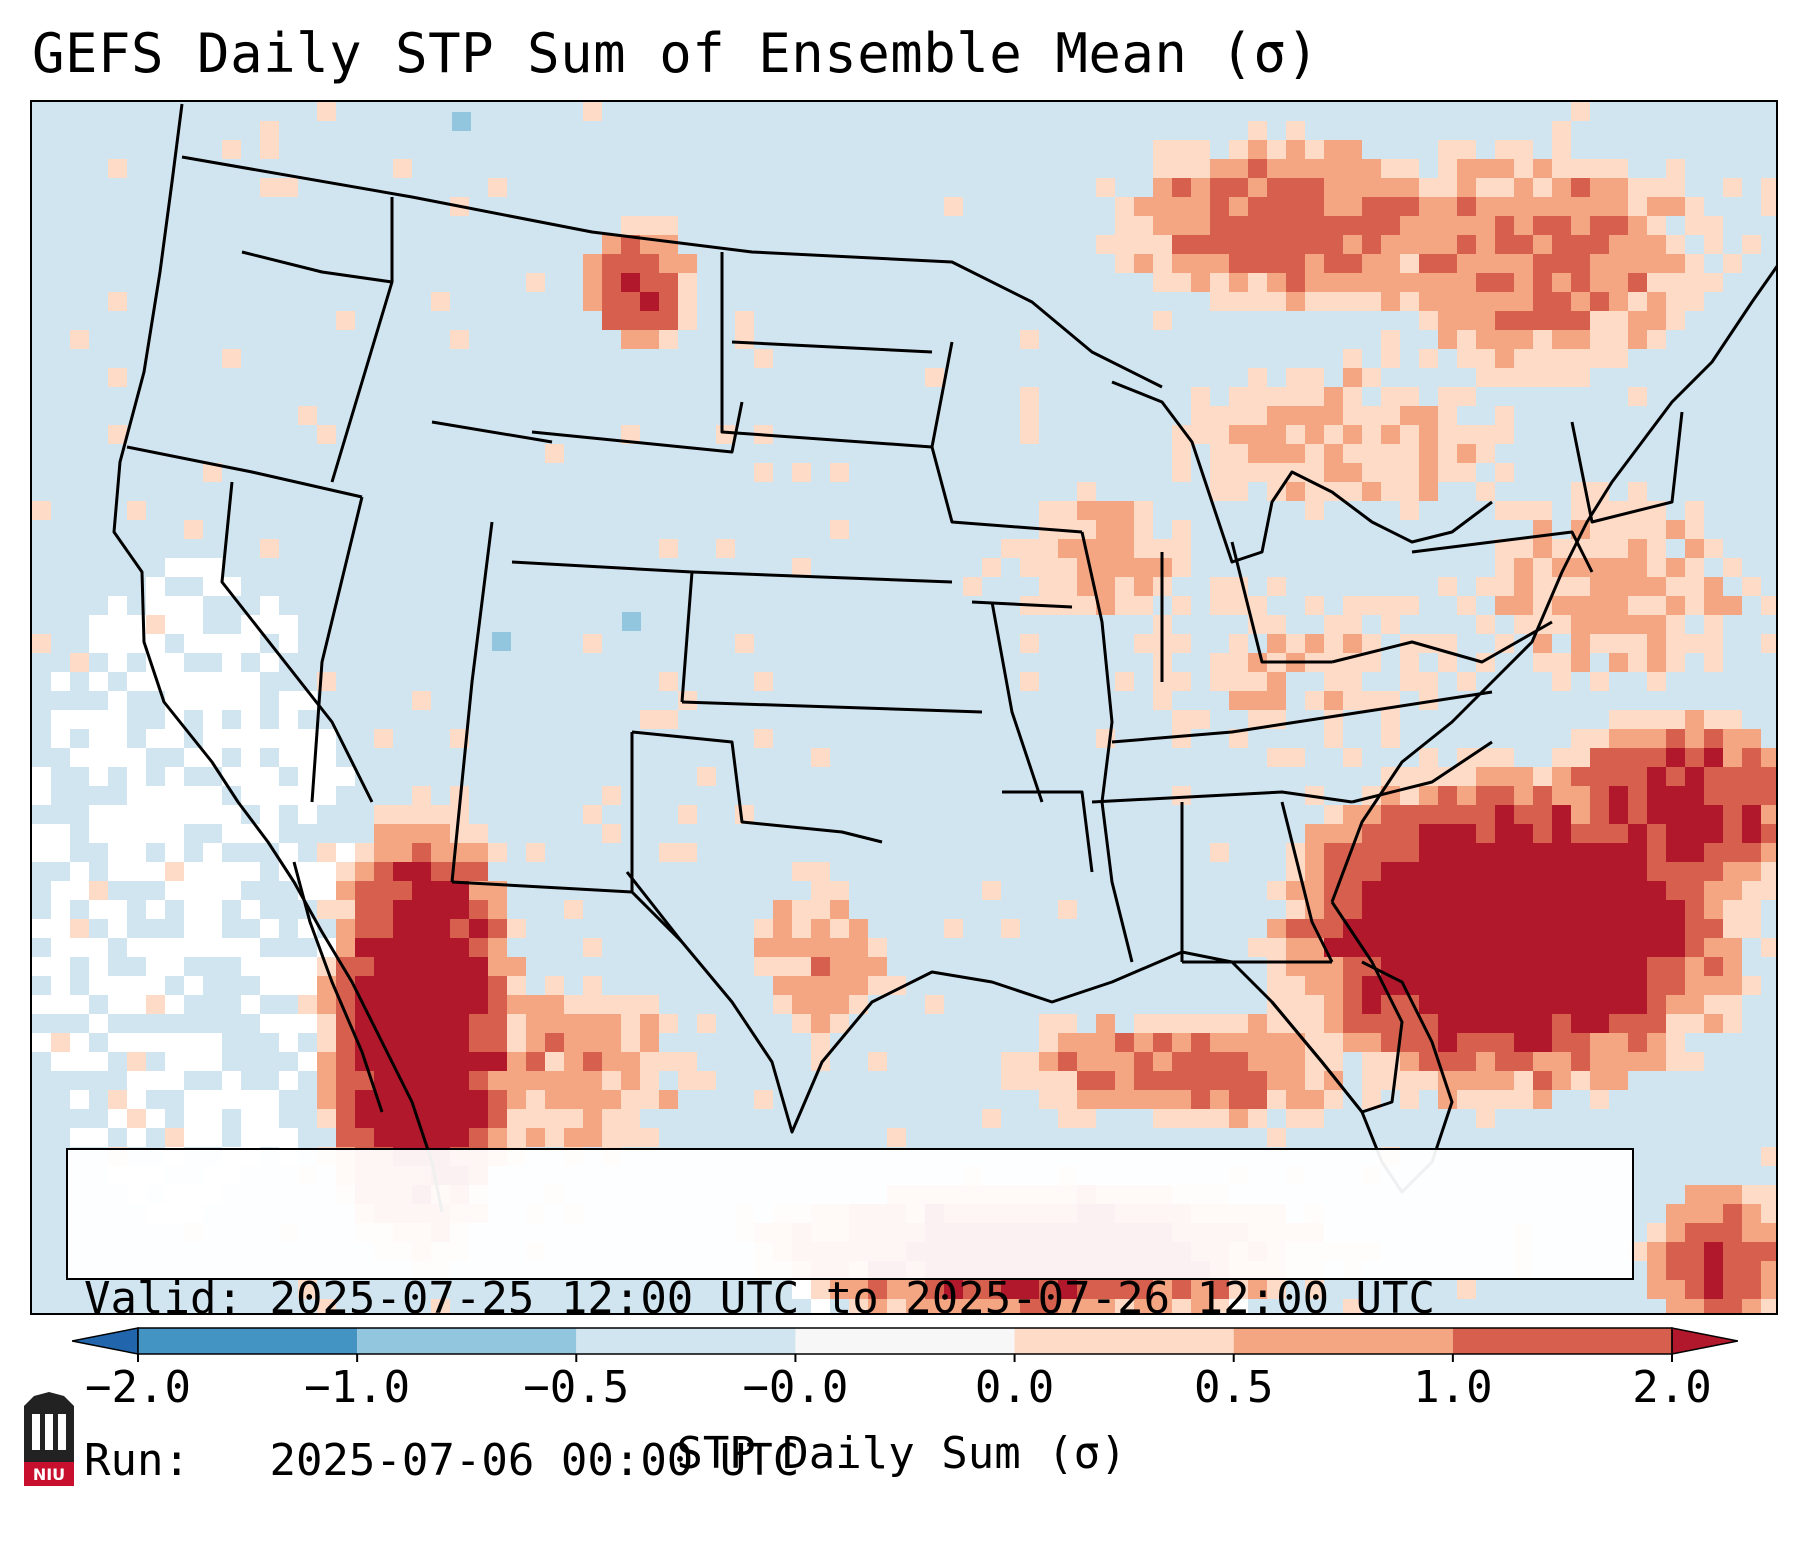 Image resolution: width=1803 pixels, height=1542 pixels. What do you see at coordinates (472, 702) in the screenshot?
I see `ut-co-line` at bounding box center [472, 702].